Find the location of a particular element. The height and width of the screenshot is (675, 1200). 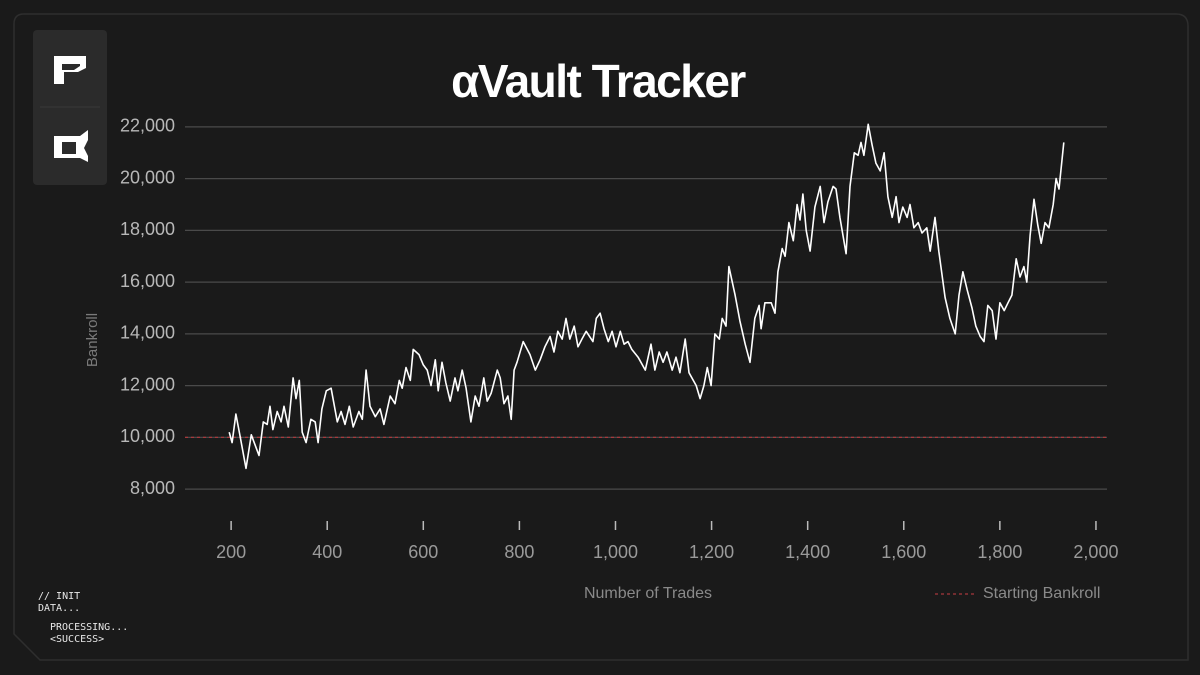

x-tick-label: 2,000 is located at coordinates (1095, 552).